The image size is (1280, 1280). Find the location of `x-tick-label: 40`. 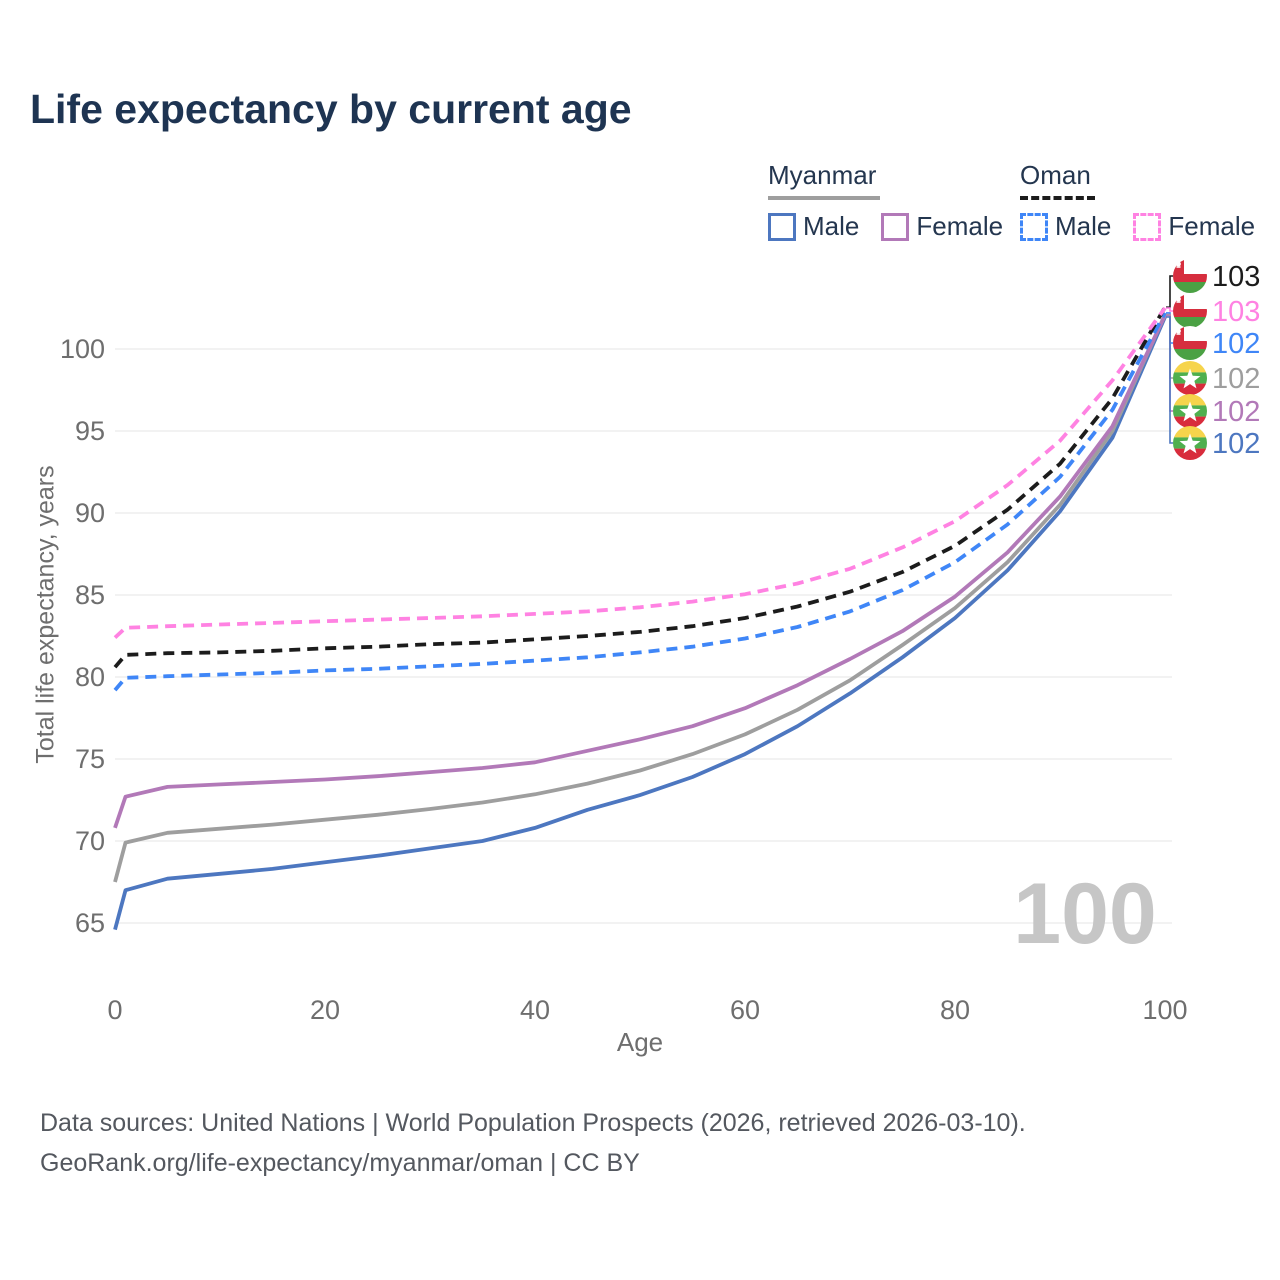

x-tick-label: 40 is located at coordinates (535, 1010).